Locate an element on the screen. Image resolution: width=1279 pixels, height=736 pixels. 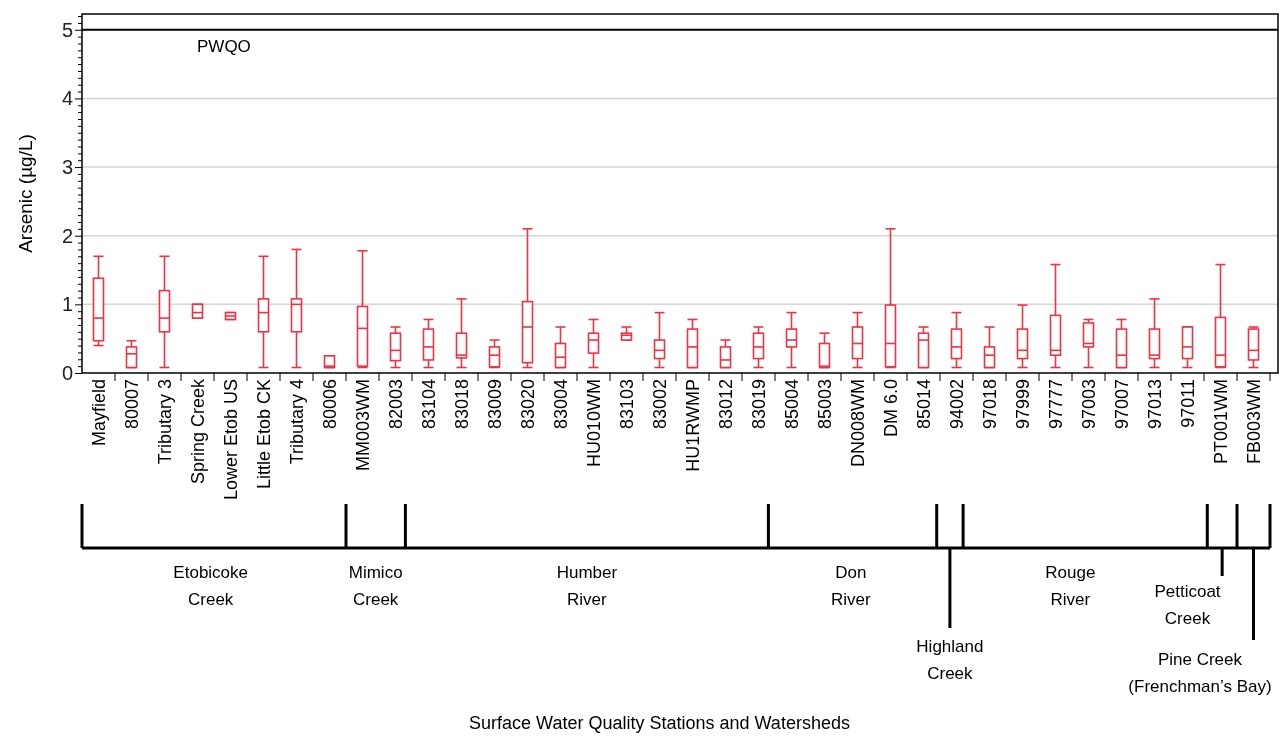
x-tick-label: 97999 is located at coordinates (1022, 404).